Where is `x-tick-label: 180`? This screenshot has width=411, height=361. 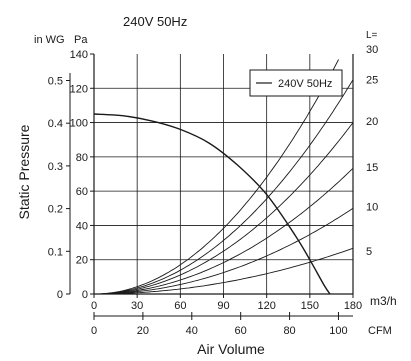
x-tick-label: 180 is located at coordinates (353, 306).